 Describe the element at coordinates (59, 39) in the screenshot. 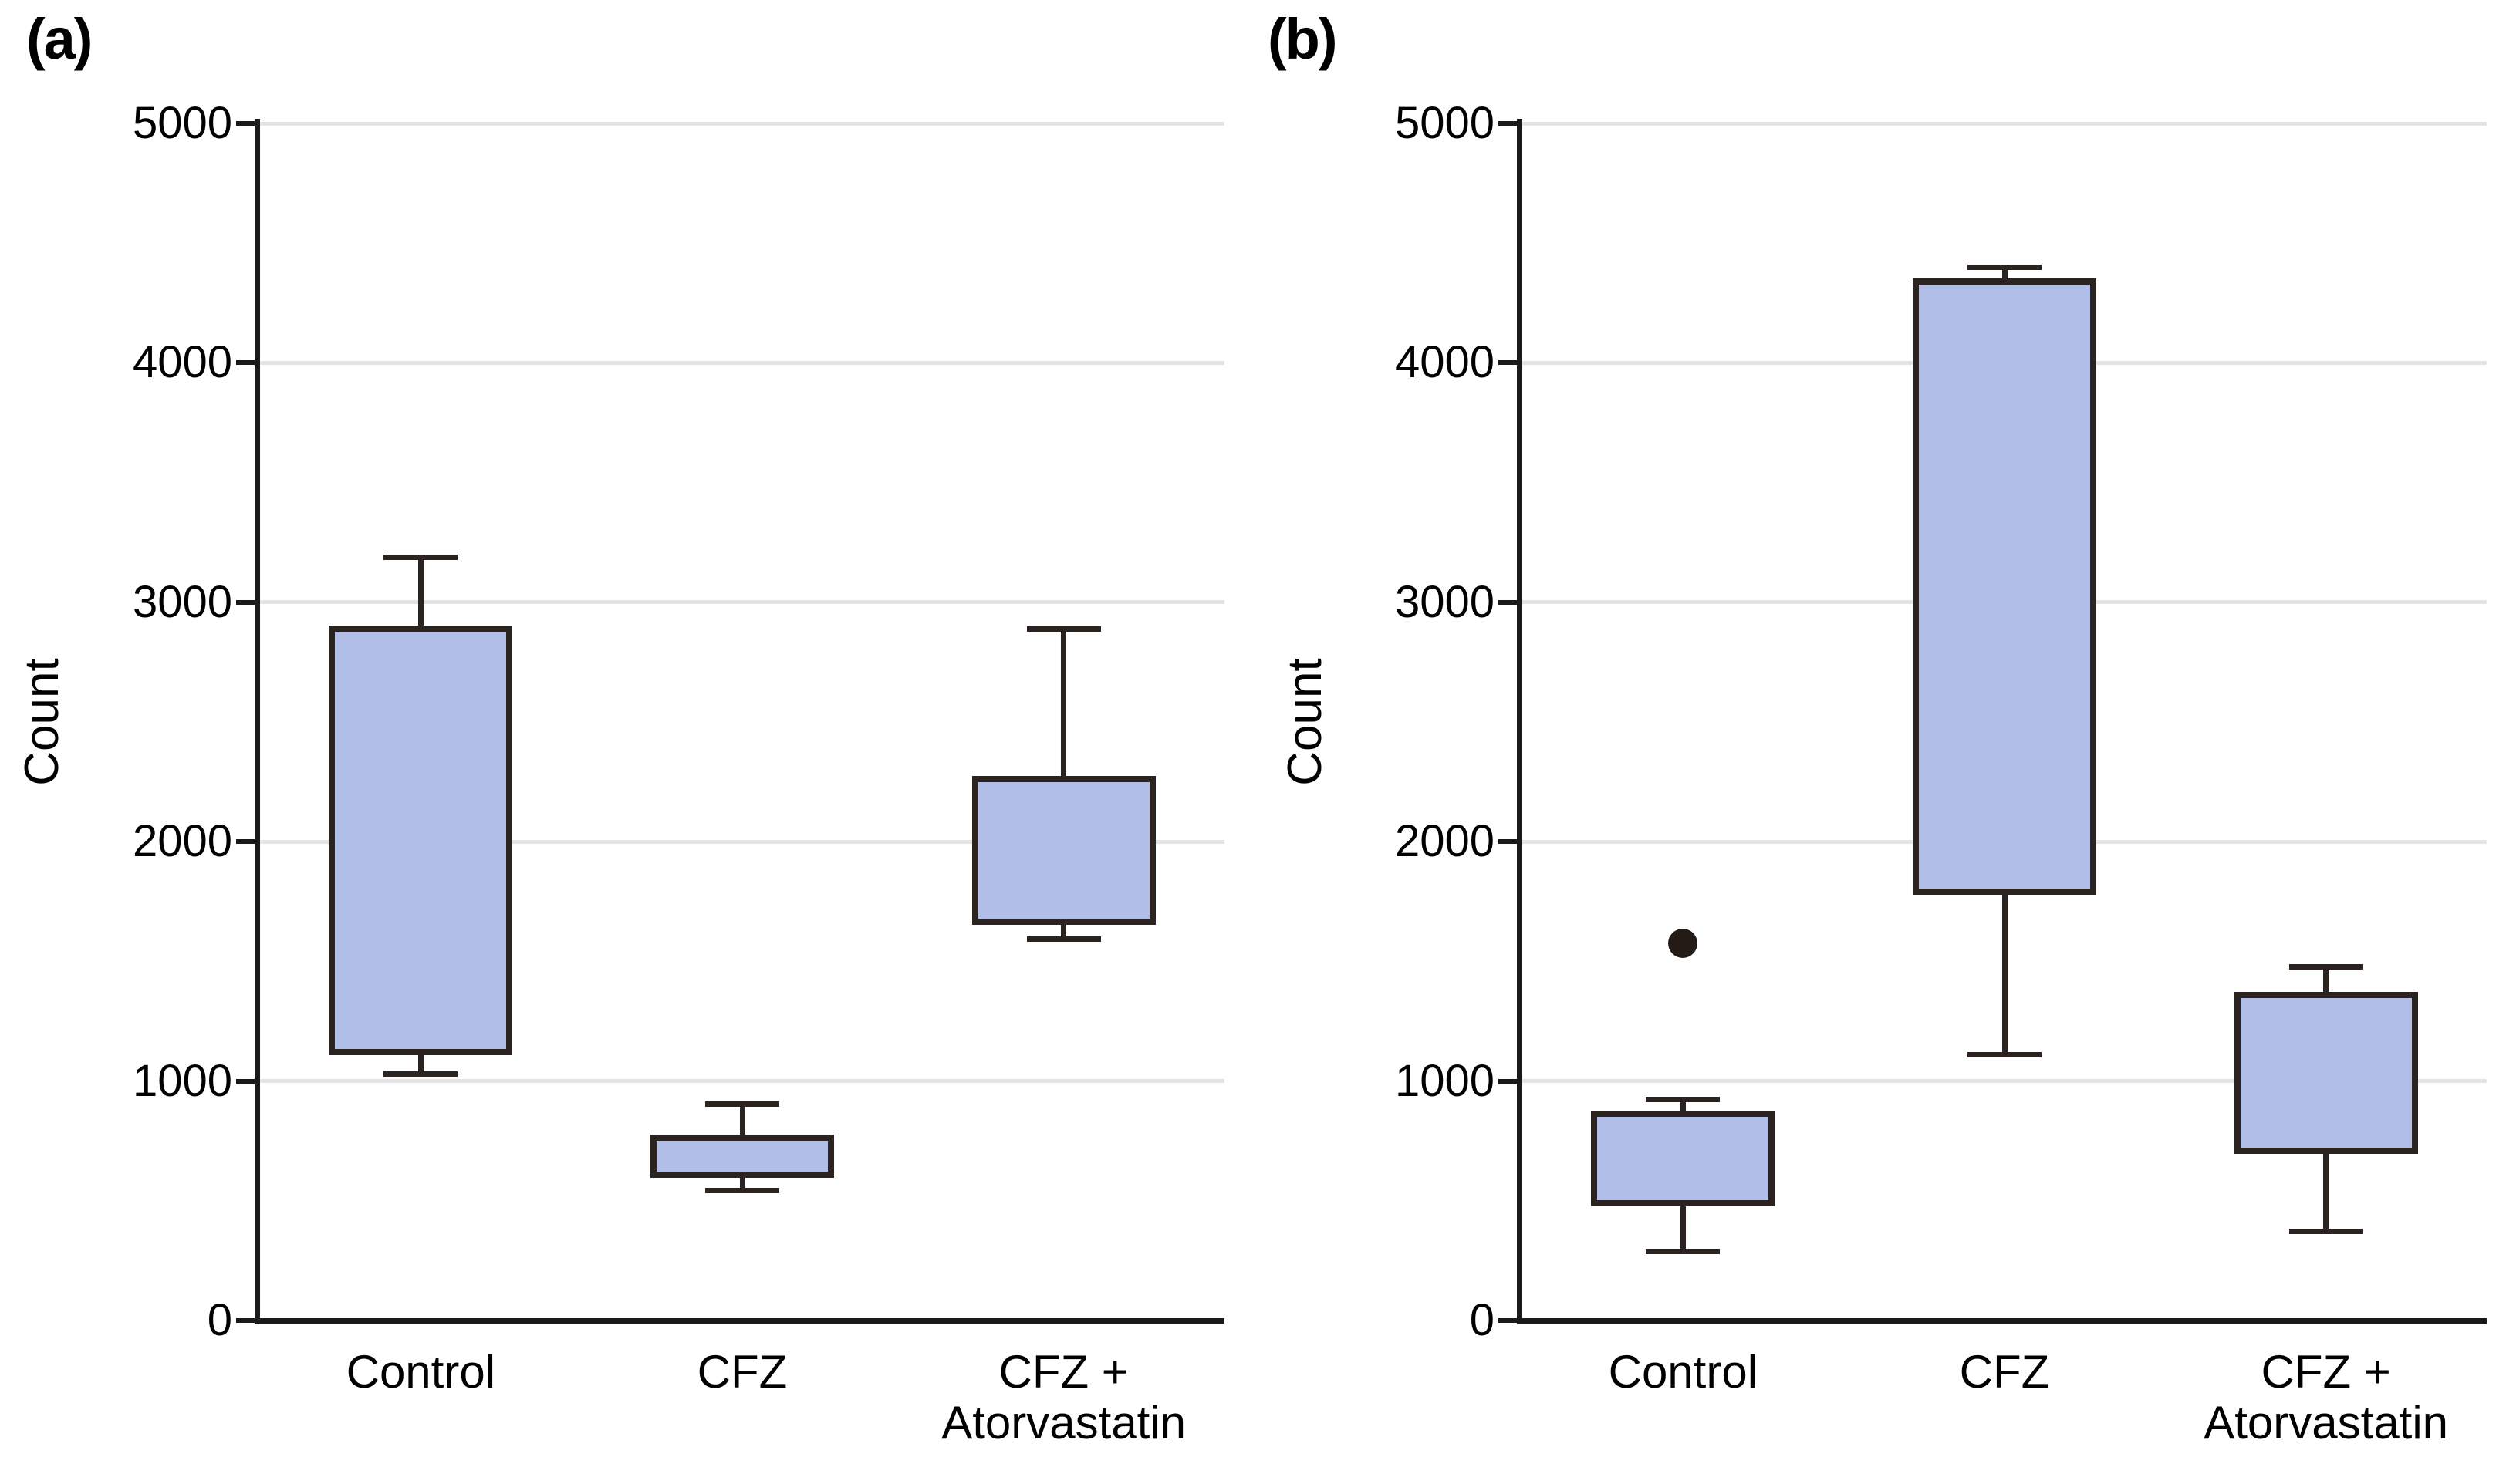

I see `panel-a-letter: (a)` at that location.